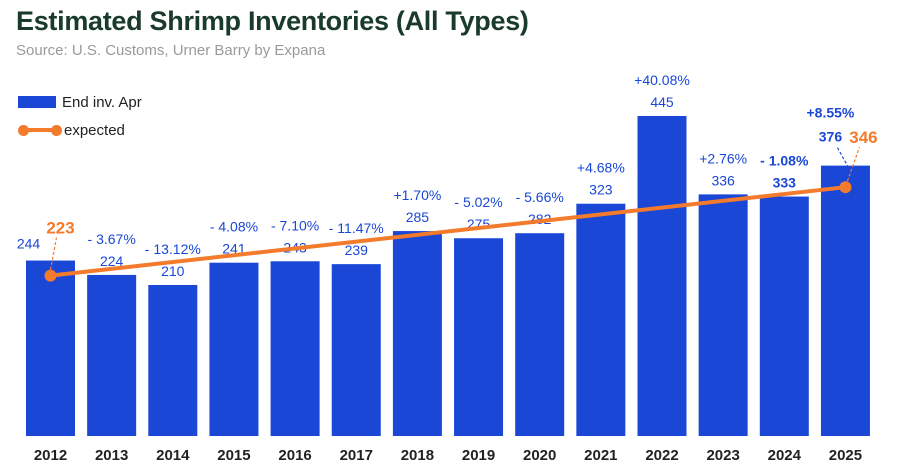 The height and width of the screenshot is (475, 901). What do you see at coordinates (842, 156) in the screenshot?
I see `label-leader-bar` at bounding box center [842, 156].